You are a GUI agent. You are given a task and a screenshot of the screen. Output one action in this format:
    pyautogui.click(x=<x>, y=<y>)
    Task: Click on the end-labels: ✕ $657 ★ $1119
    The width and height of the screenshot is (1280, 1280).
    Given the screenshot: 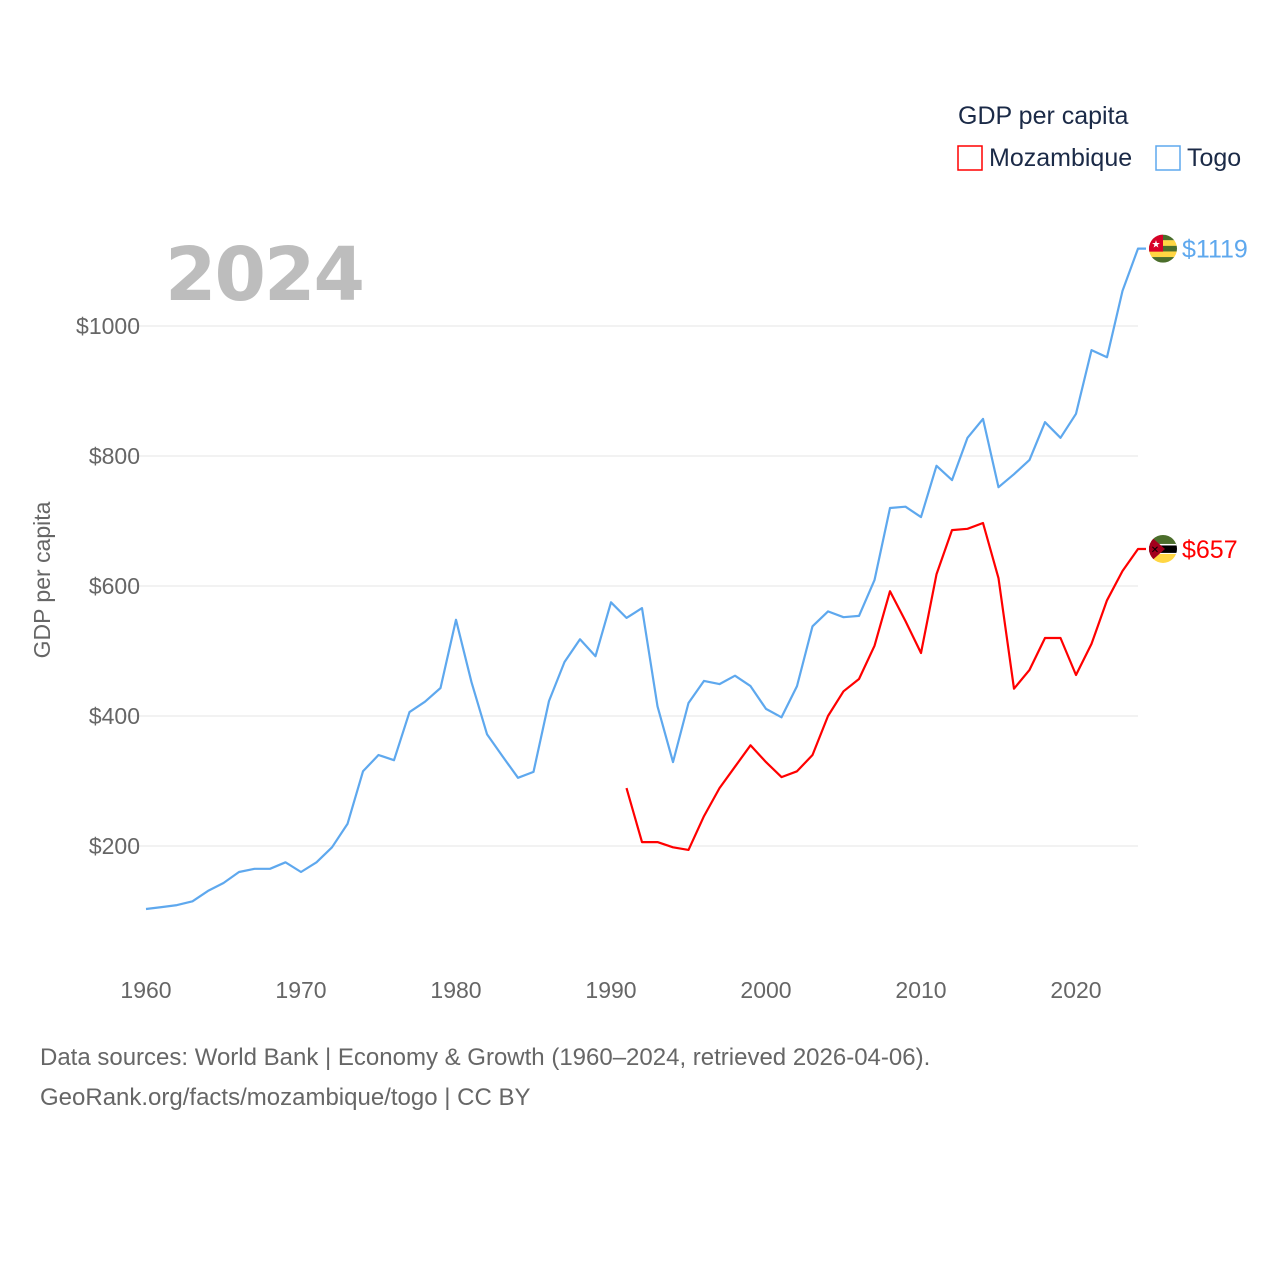 What is the action you would take?
    pyautogui.click(x=1198, y=399)
    